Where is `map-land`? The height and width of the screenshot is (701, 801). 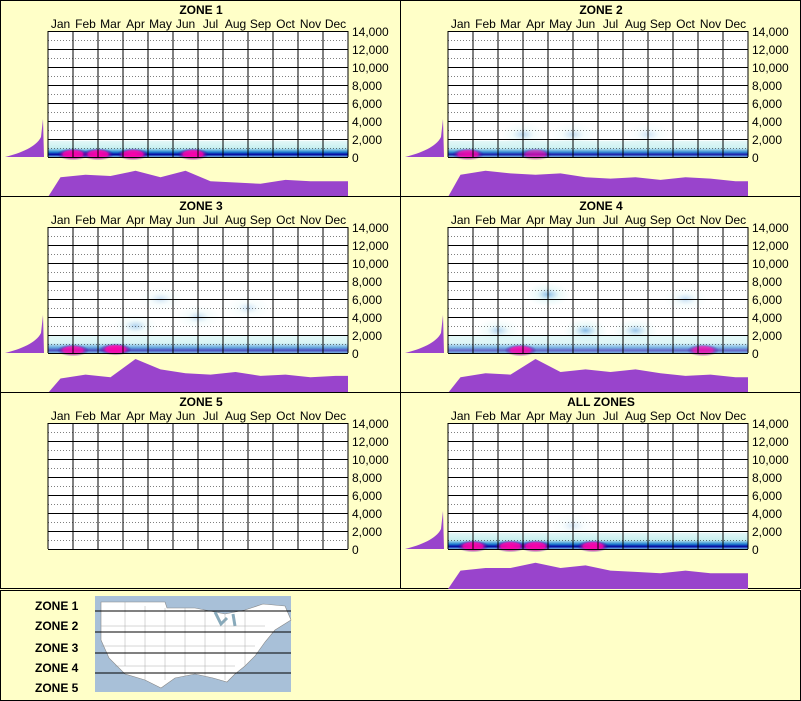 map-land is located at coordinates (196, 645).